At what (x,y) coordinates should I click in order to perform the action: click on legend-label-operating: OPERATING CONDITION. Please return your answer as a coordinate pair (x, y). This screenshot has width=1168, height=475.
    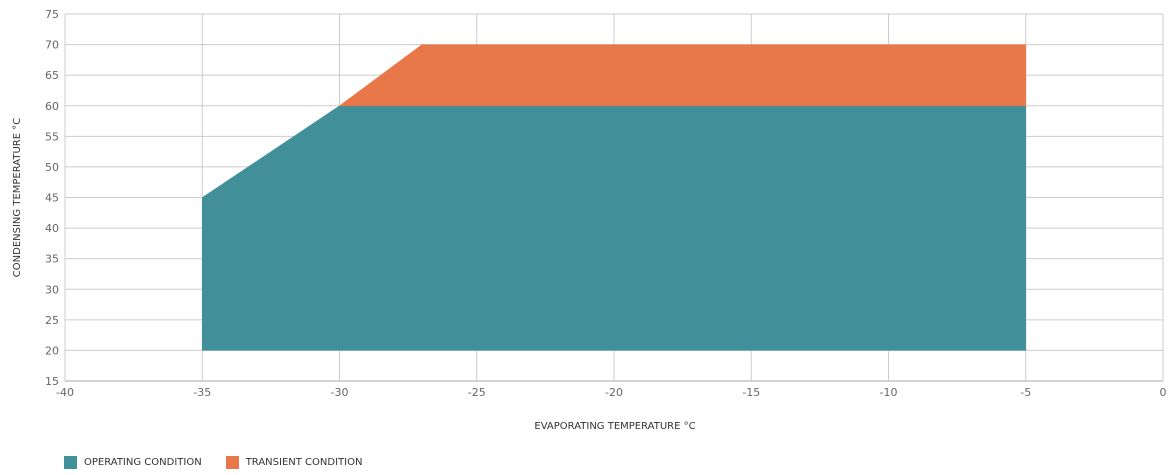
    Looking at the image, I should click on (143, 462).